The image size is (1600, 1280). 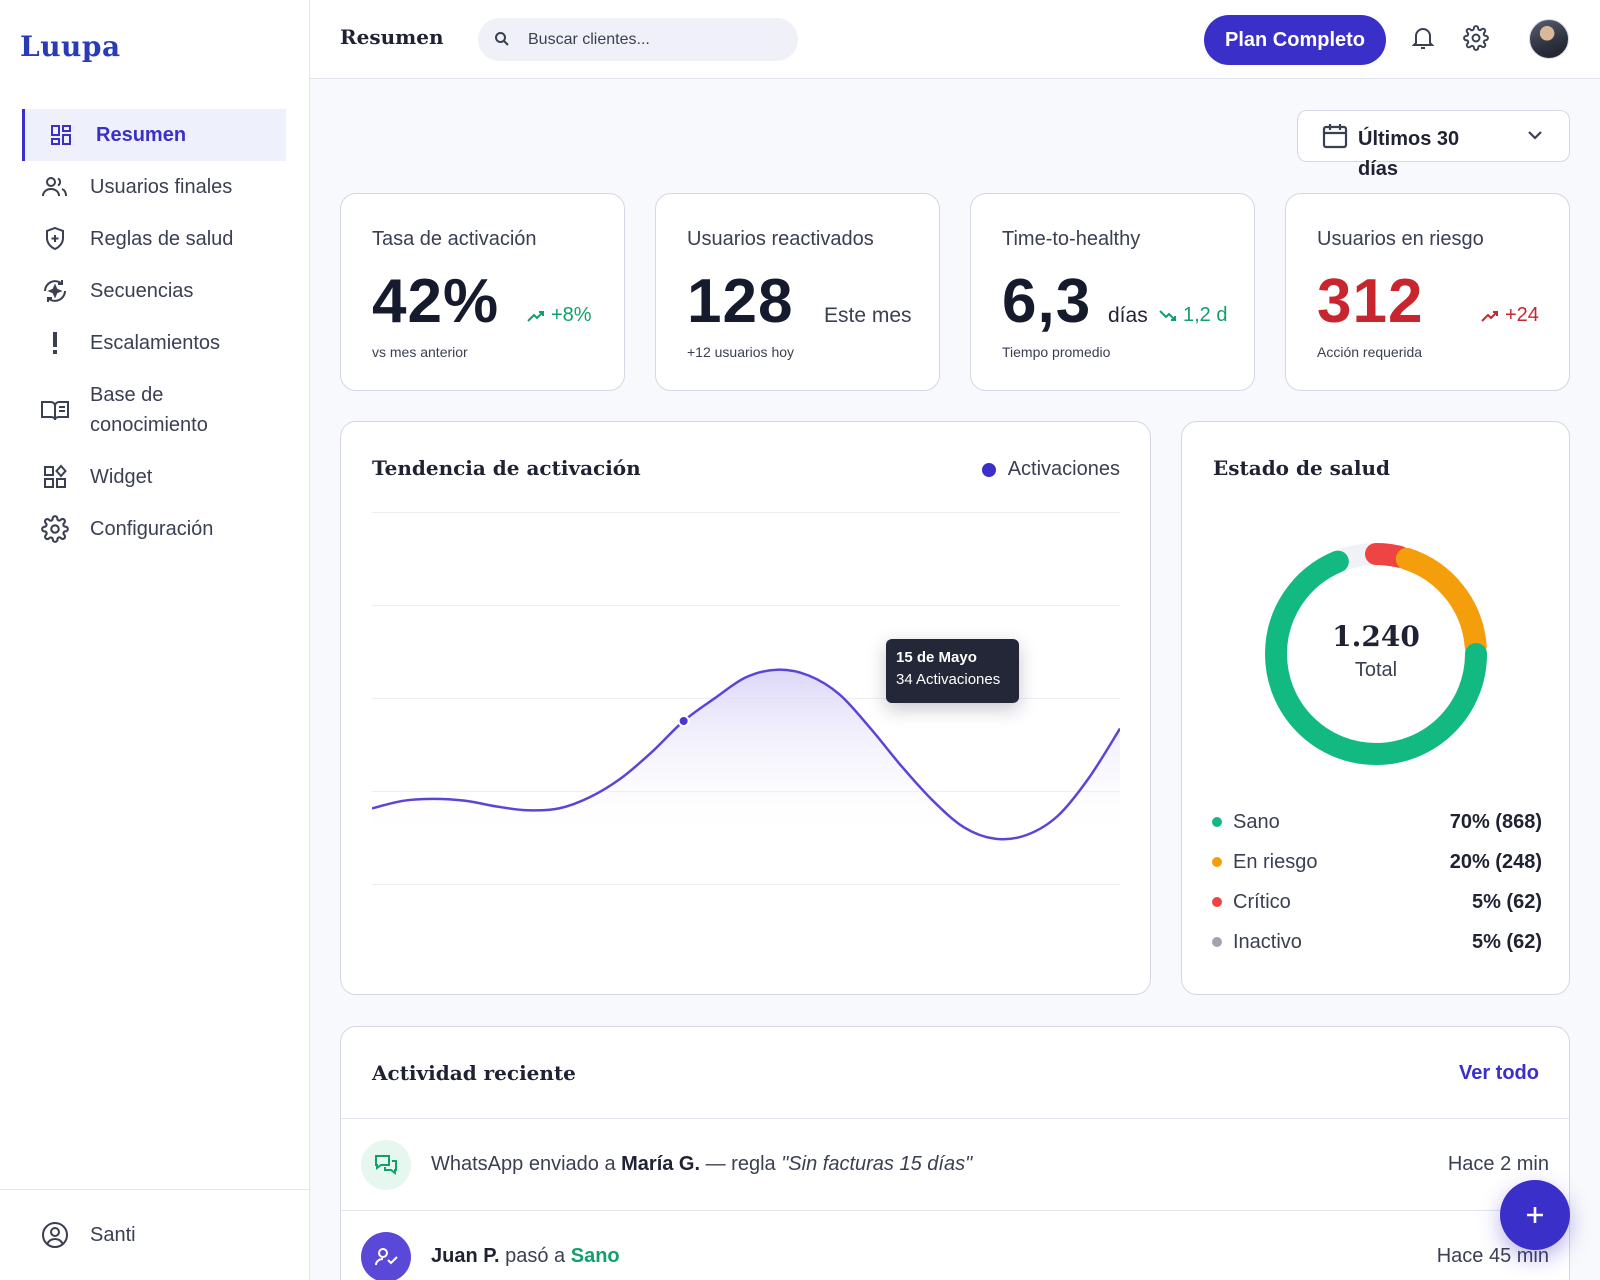 I want to click on sidebar-item-escalamientos: Escalamientos, so click(x=154, y=343).